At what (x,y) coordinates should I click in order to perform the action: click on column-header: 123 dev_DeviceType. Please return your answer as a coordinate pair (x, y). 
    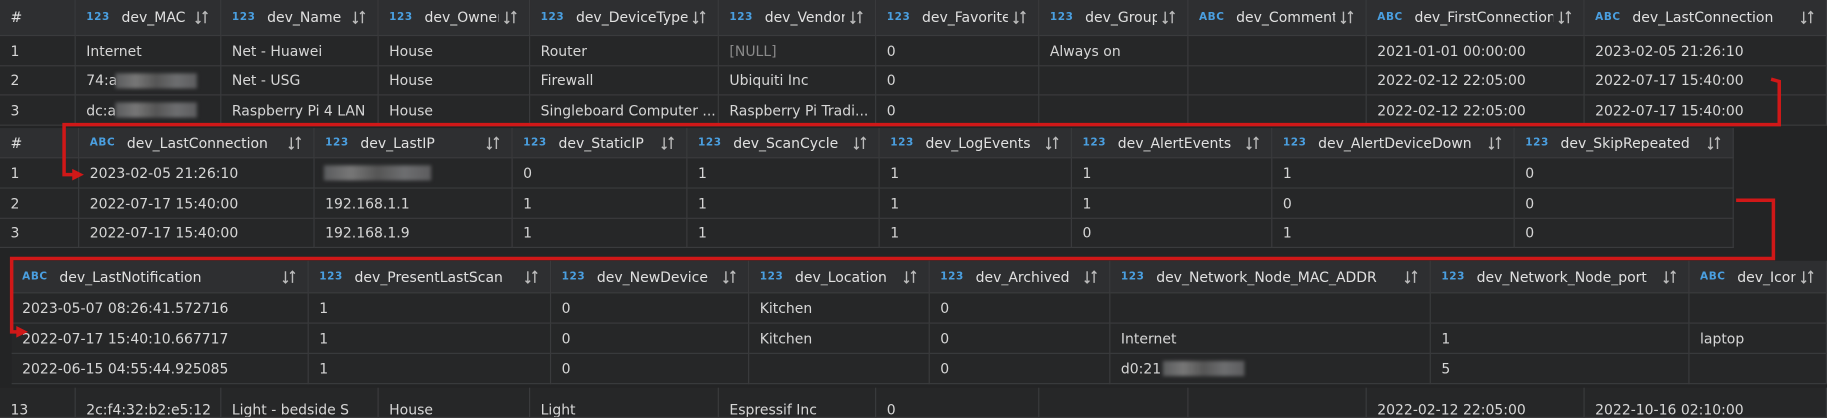
    Looking at the image, I should click on (624, 18).